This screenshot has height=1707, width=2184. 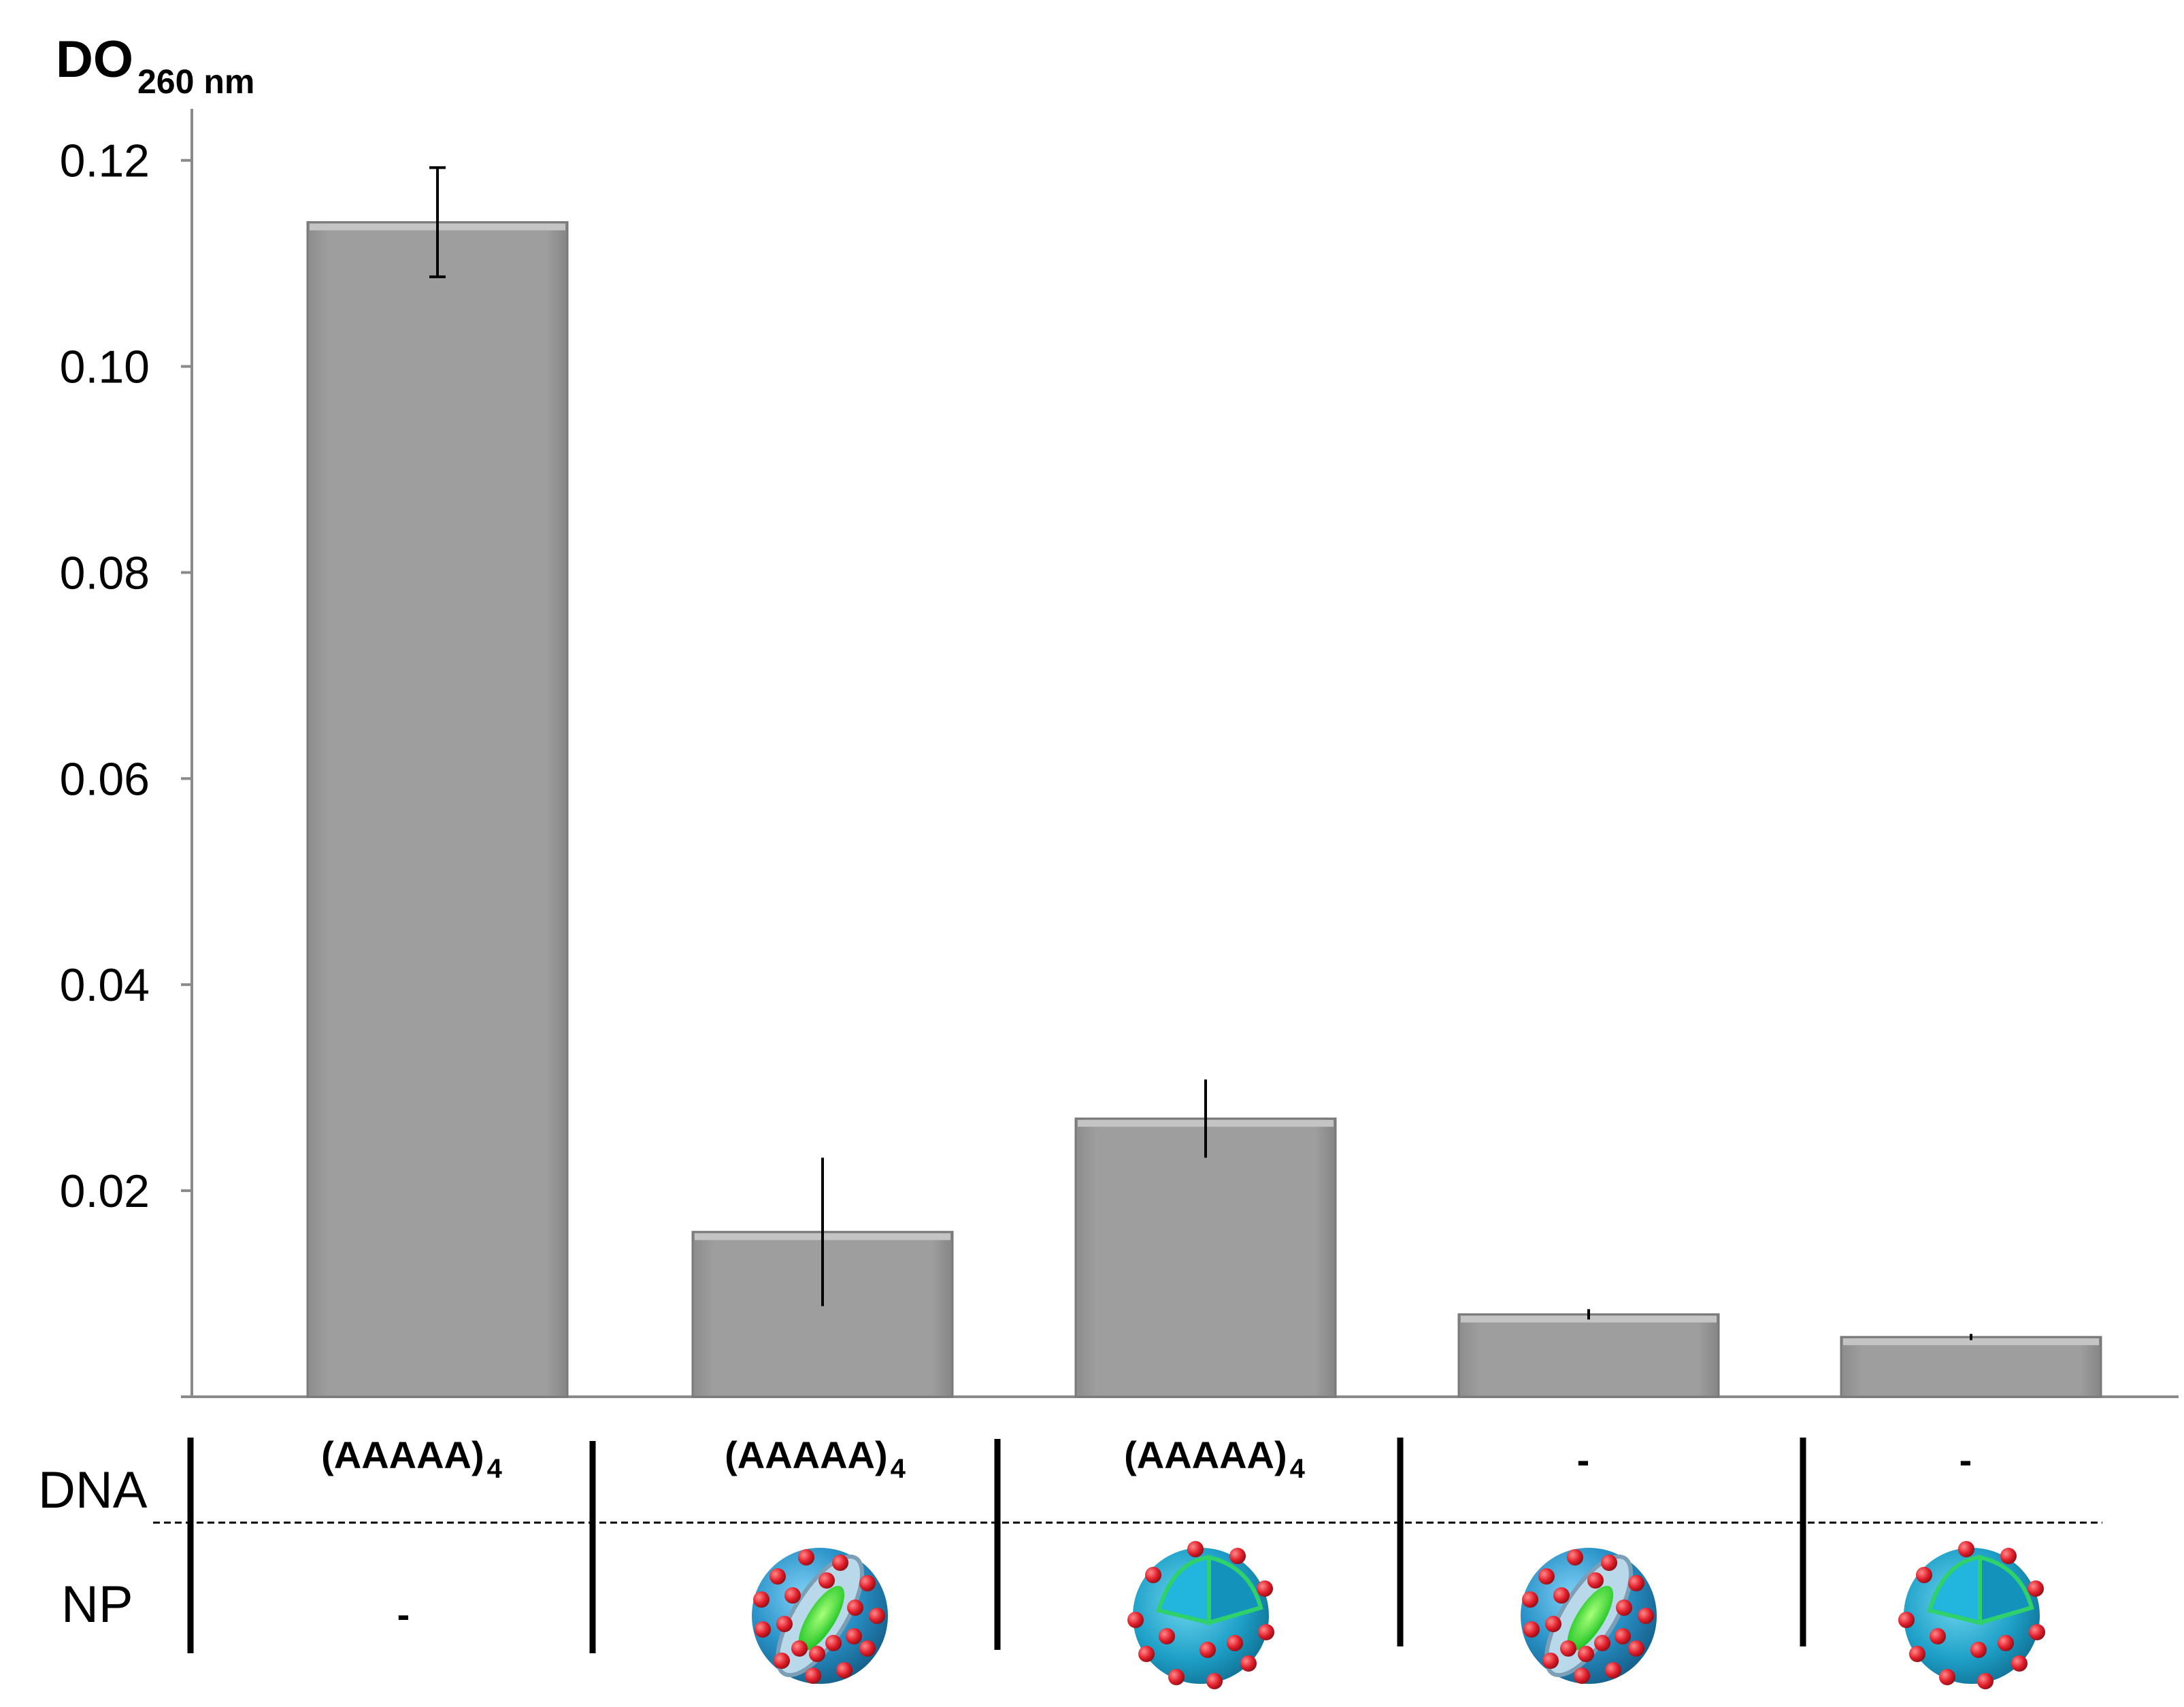 I want to click on y-tick-label: 0.10, so click(x=105, y=367).